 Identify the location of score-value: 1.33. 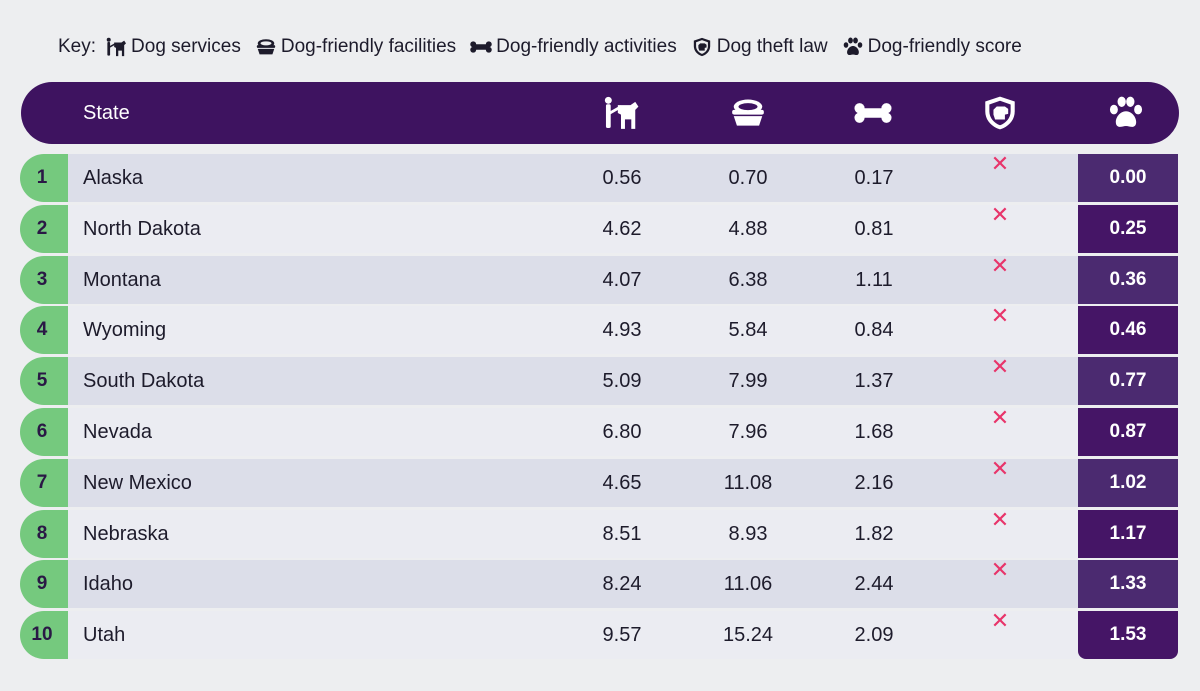
(1128, 583).